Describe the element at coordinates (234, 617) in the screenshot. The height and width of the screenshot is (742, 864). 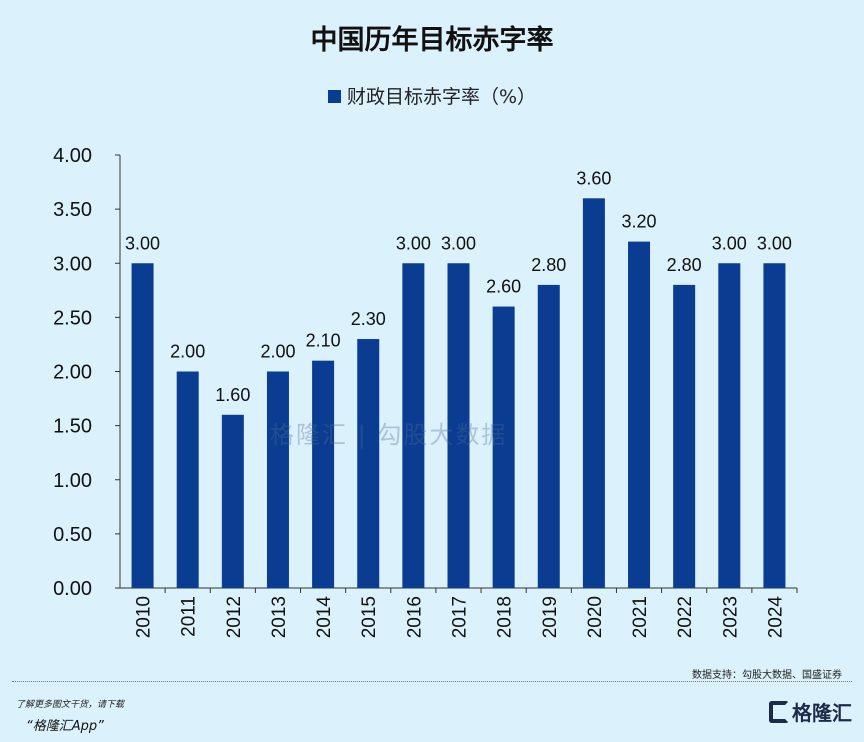
I see `x-tick-label-2012: 2012` at that location.